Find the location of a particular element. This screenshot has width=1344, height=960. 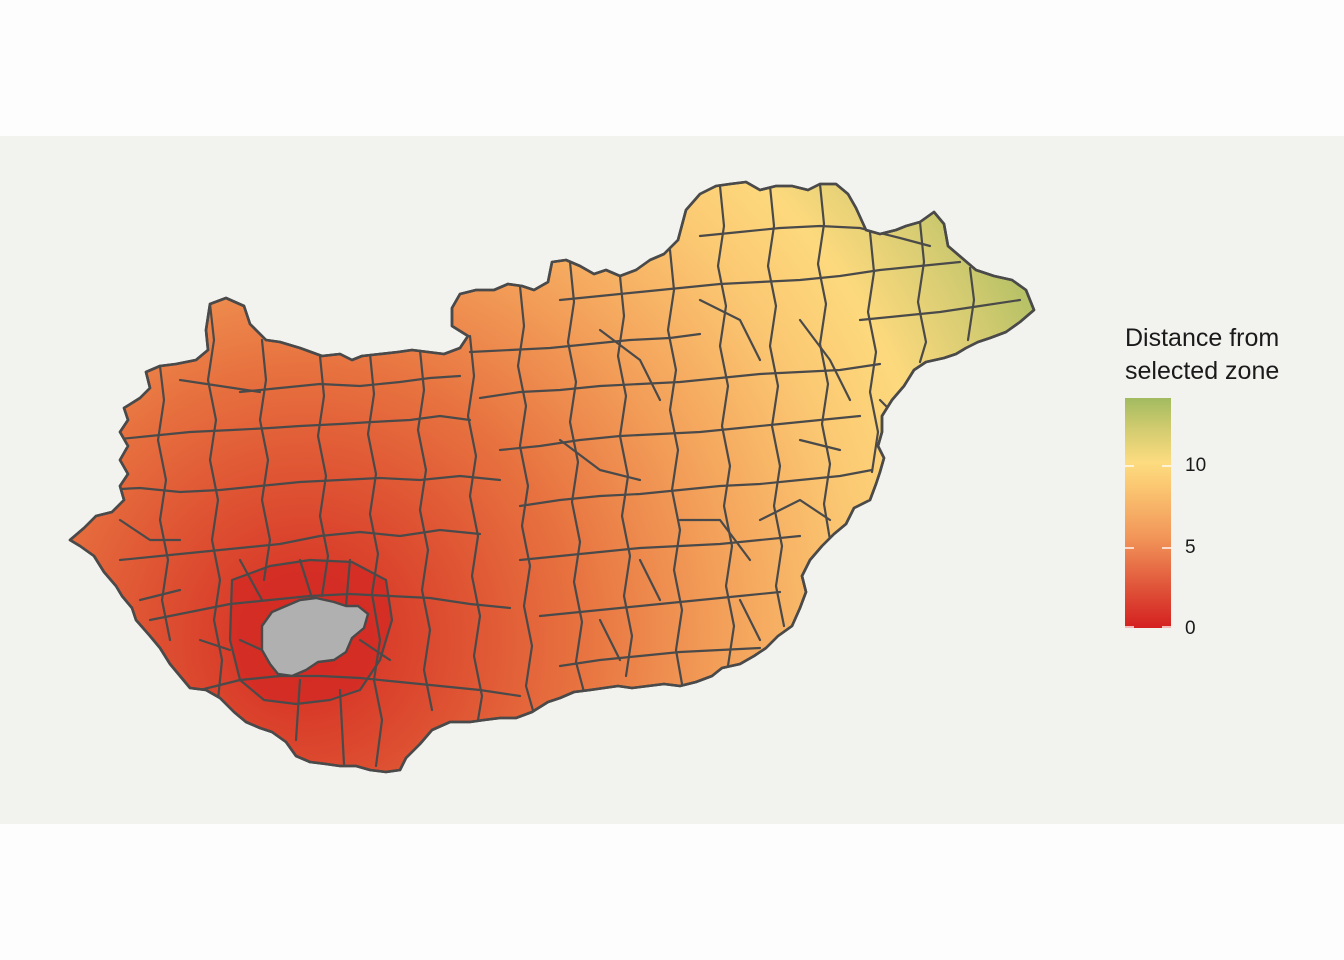

selected-zone is located at coordinates (315, 637).